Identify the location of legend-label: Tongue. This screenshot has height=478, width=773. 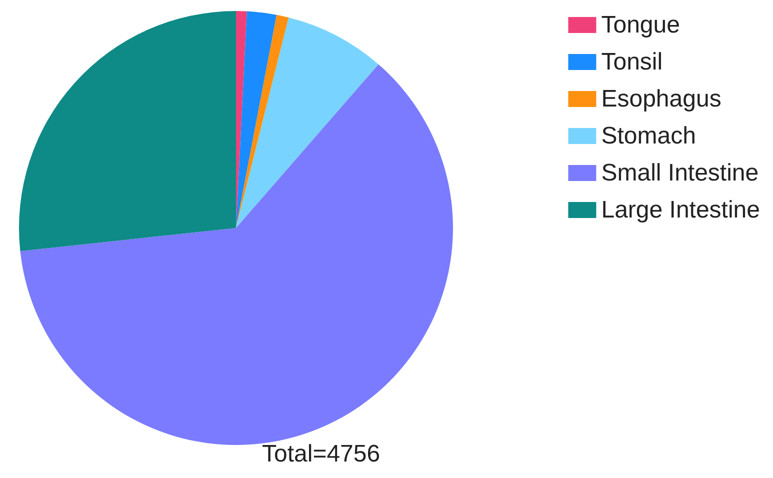
(640, 25).